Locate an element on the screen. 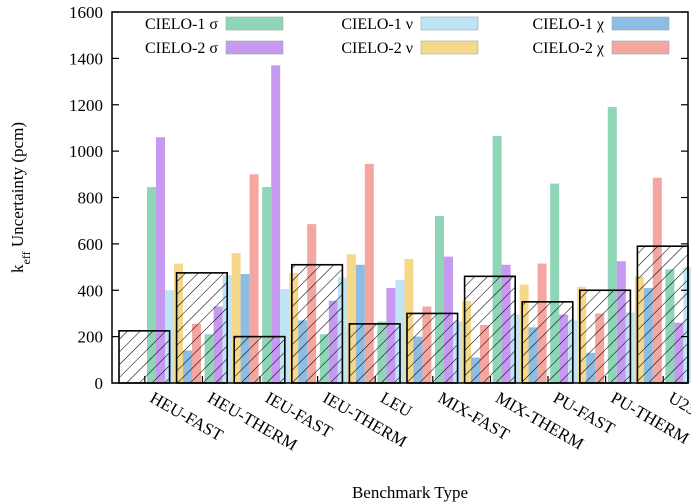  y-tick-label: 600 is located at coordinates (91, 244).